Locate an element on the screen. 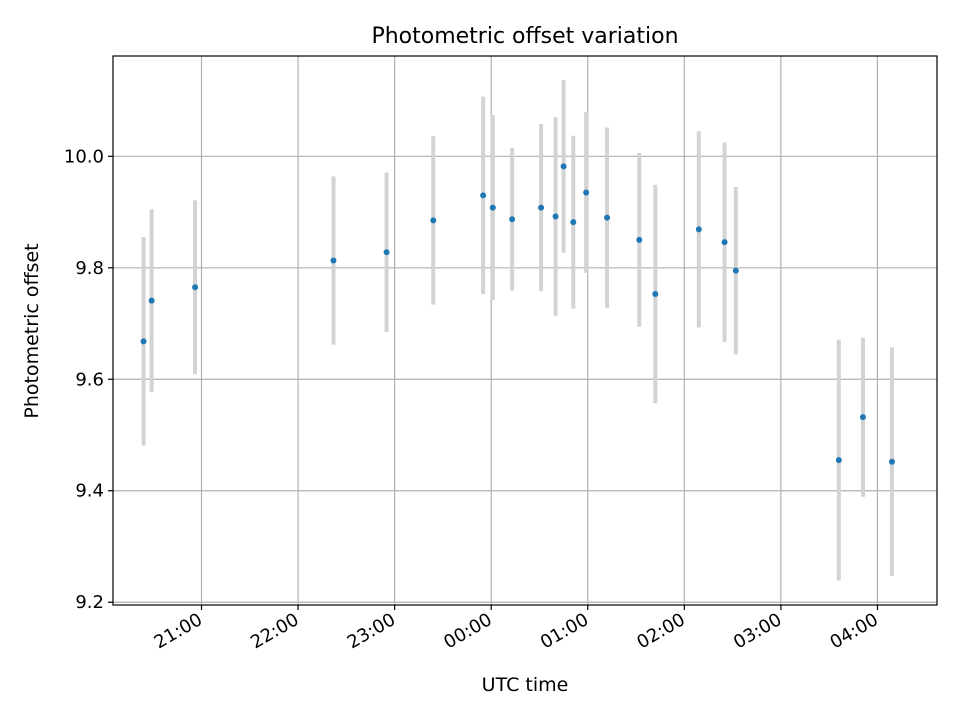 The height and width of the screenshot is (720, 960). x-axis-label: UTC time is located at coordinates (525, 685).